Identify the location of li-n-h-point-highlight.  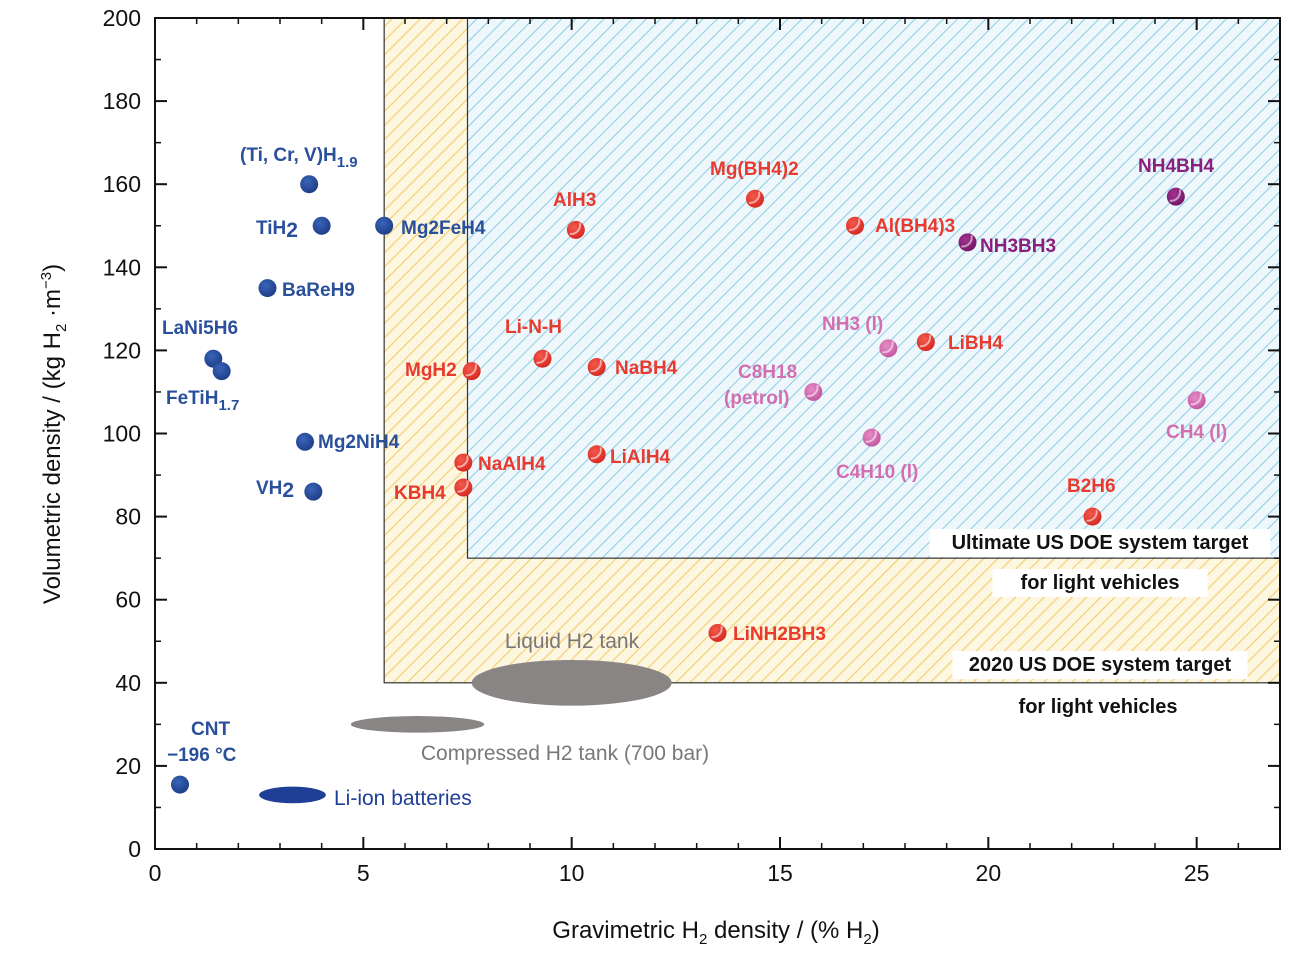
(542, 357).